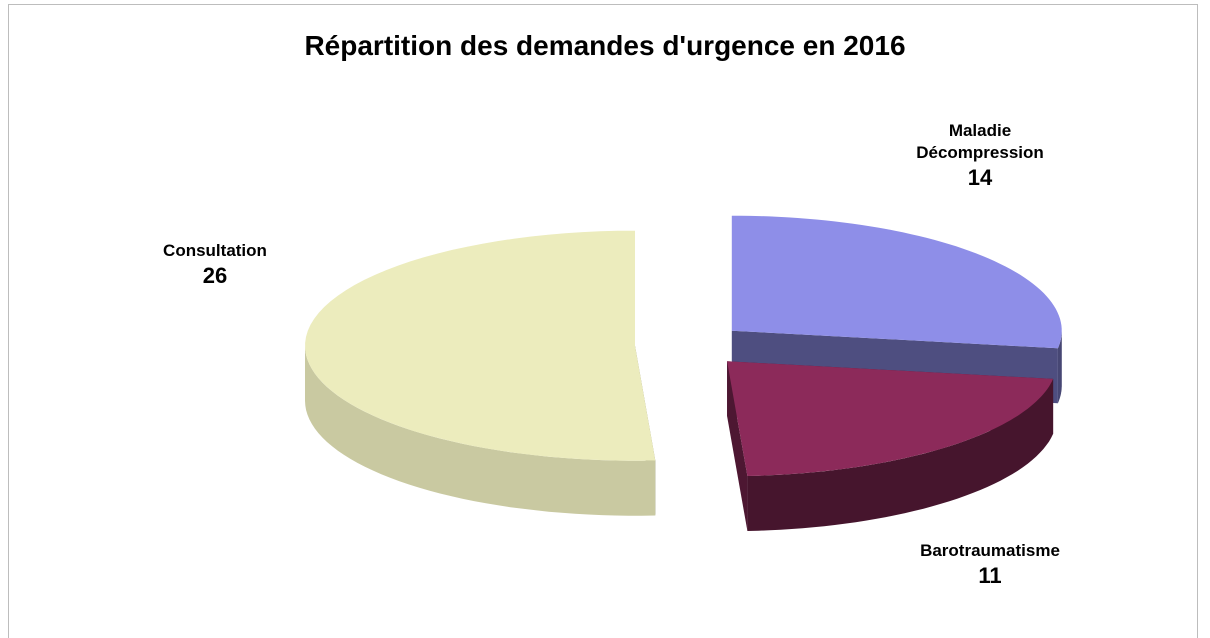  I want to click on slice-label: Consultation 26, so click(215, 265).